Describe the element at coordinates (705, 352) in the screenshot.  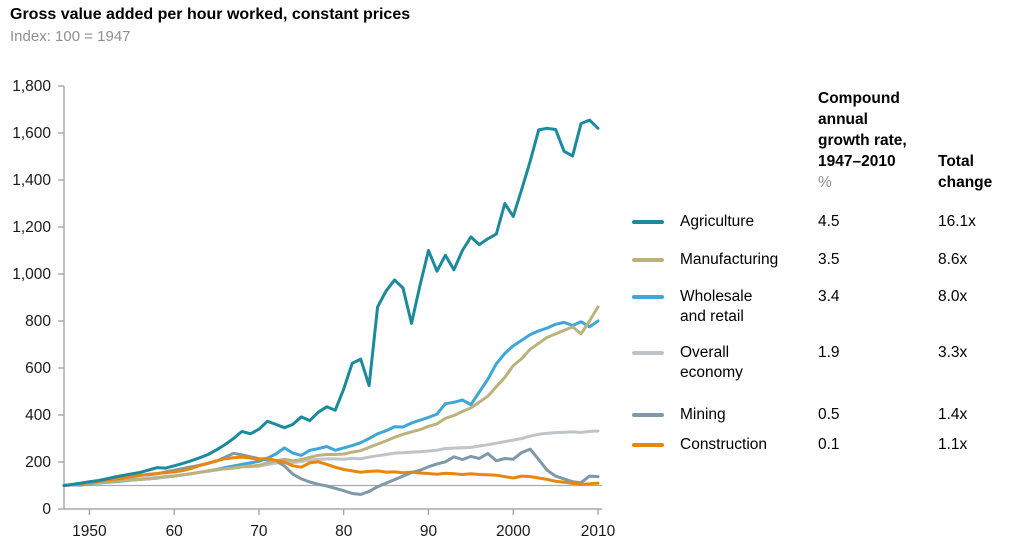
I see `overall-label-line: Overall` at that location.